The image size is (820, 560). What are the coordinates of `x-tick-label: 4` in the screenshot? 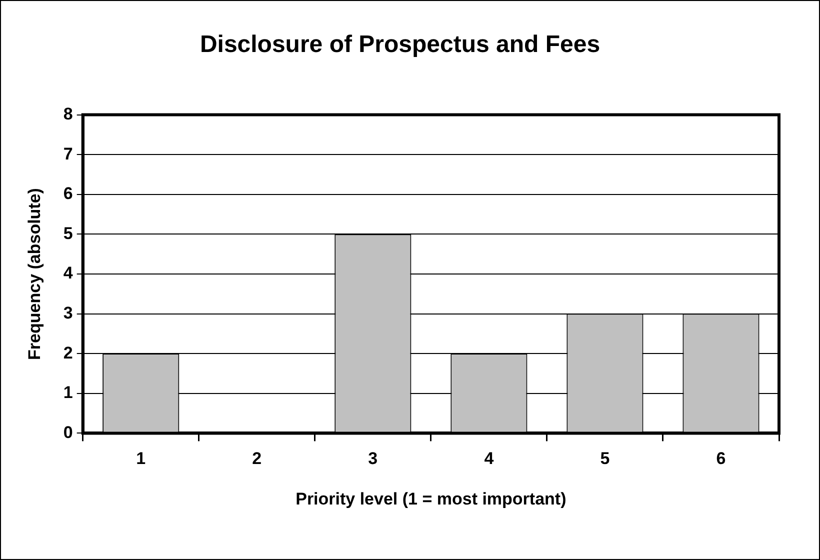 It's located at (489, 458).